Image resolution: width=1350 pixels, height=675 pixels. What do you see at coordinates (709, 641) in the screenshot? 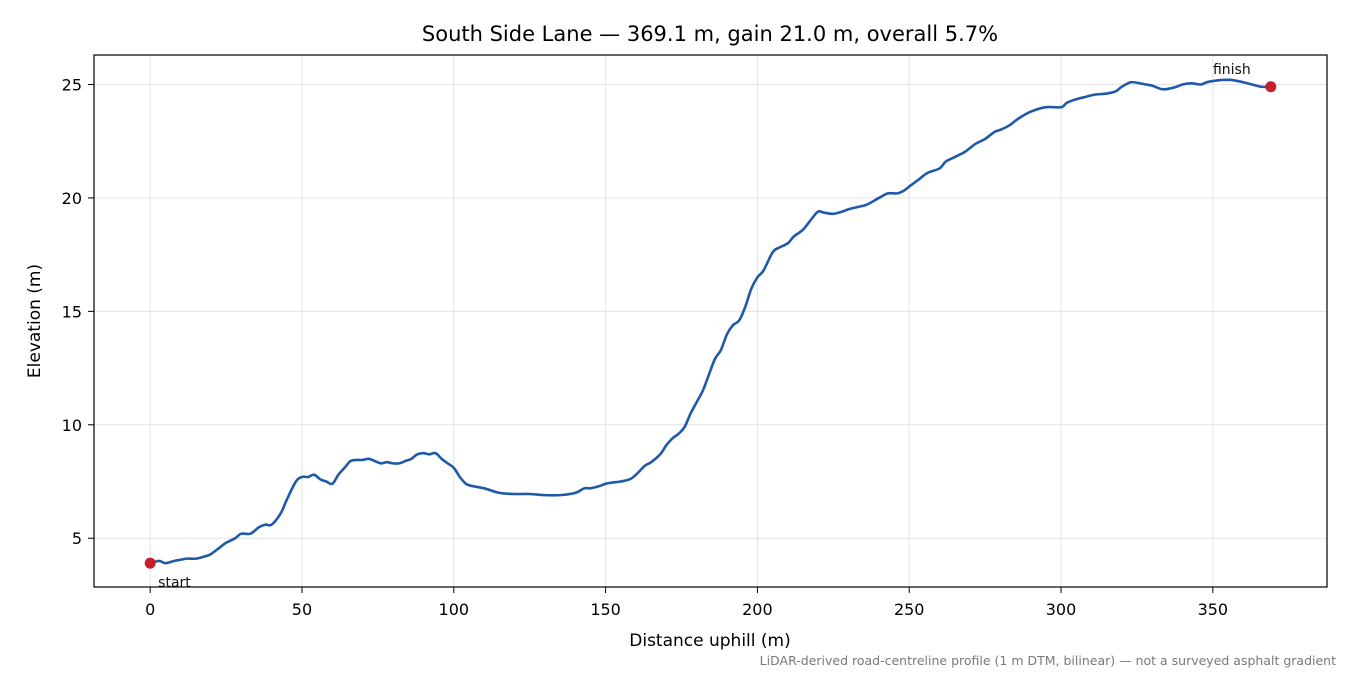
I see `x-axis-label: Distance uphill (m)` at bounding box center [709, 641].